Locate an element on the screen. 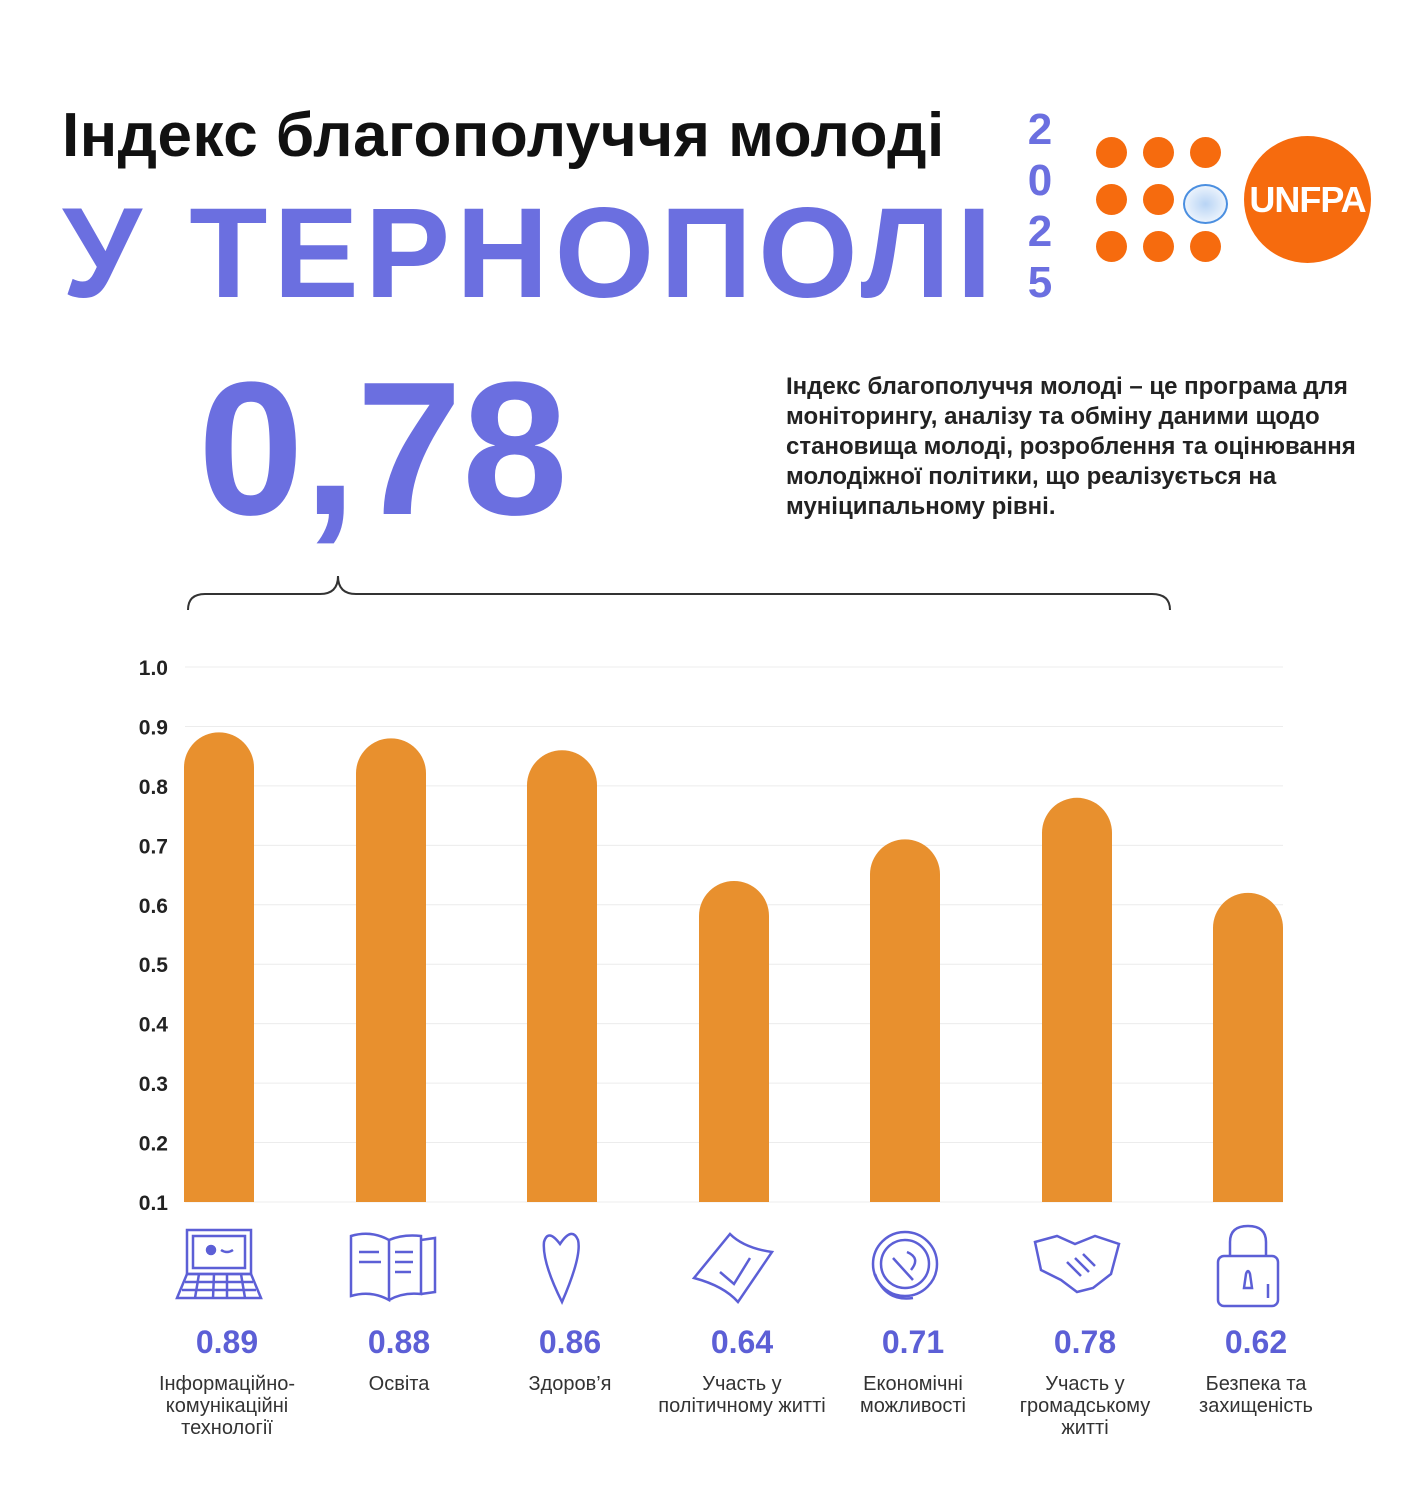 The height and width of the screenshot is (1500, 1417). y-tick-label: 0.3 is located at coordinates (153, 1084).